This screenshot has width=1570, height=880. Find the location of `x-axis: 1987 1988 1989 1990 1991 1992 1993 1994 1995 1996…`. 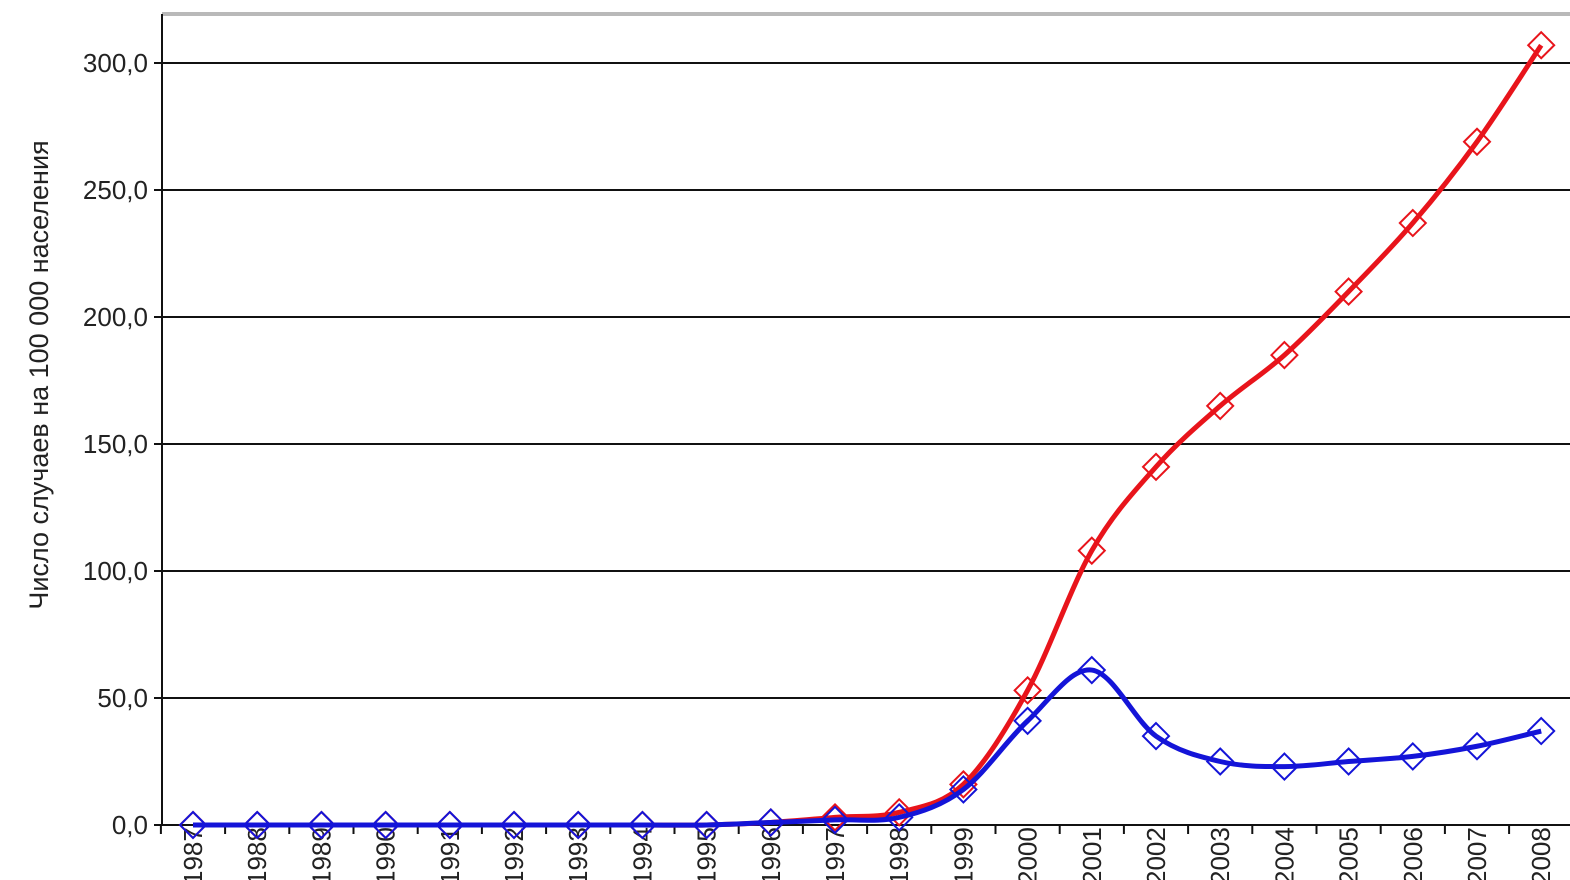

x-axis: 1987 1988 1989 1990 1991 1992 1993 1994 1995 1996… is located at coordinates (864, 852).